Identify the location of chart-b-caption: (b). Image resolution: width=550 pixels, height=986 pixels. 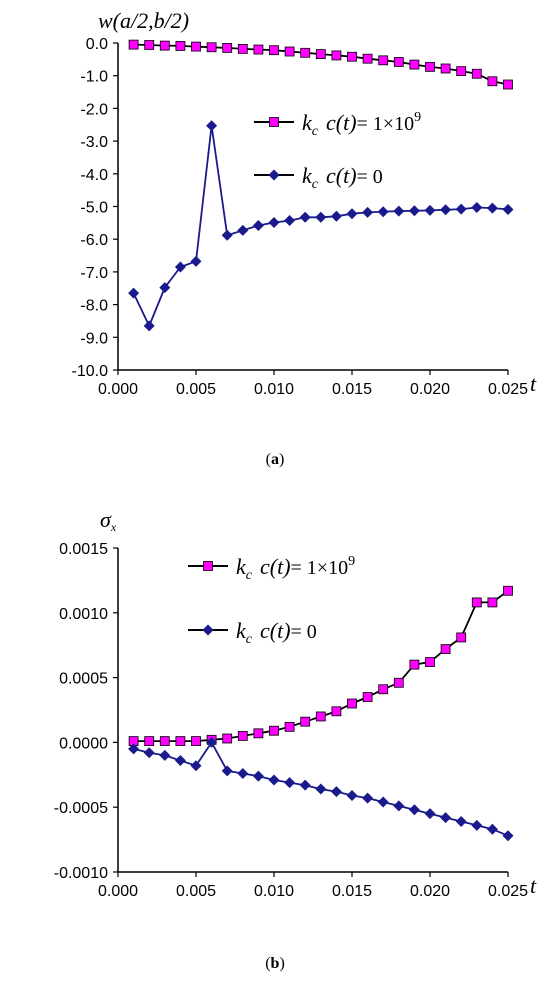
(275, 963).